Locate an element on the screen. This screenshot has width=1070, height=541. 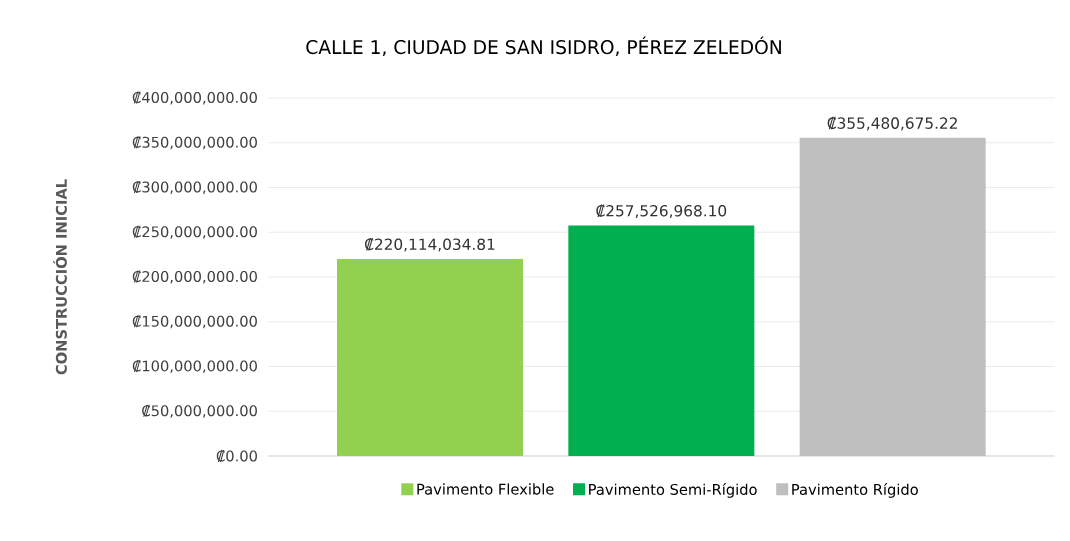
data-label: ₡355,480,675.22 is located at coordinates (892, 123).